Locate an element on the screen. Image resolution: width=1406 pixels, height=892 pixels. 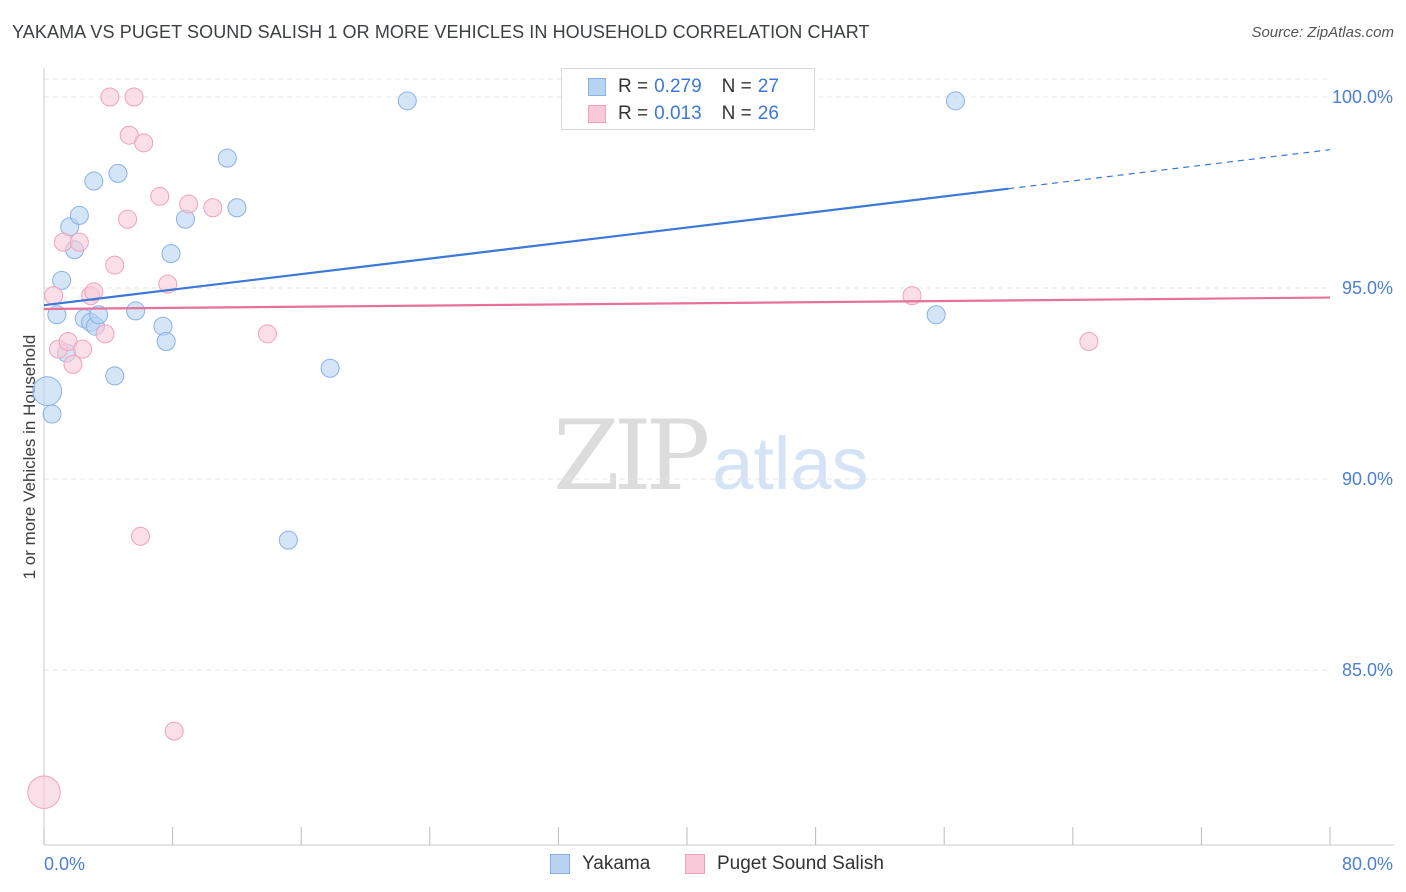
stats-legend-row-yakama: R = 0.279 N = 27 is located at coordinates (683, 87).